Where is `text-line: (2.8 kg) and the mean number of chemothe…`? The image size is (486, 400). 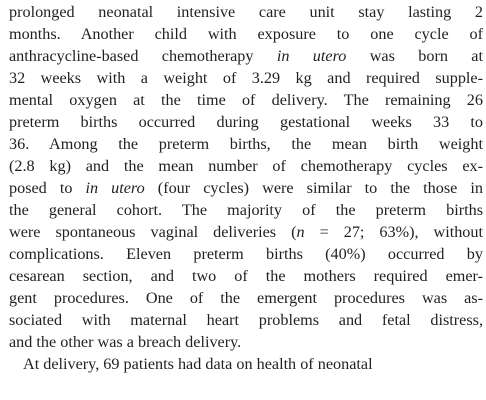
text-line: (2.8 kg) and the mean number of chemothe… is located at coordinates (246, 166).